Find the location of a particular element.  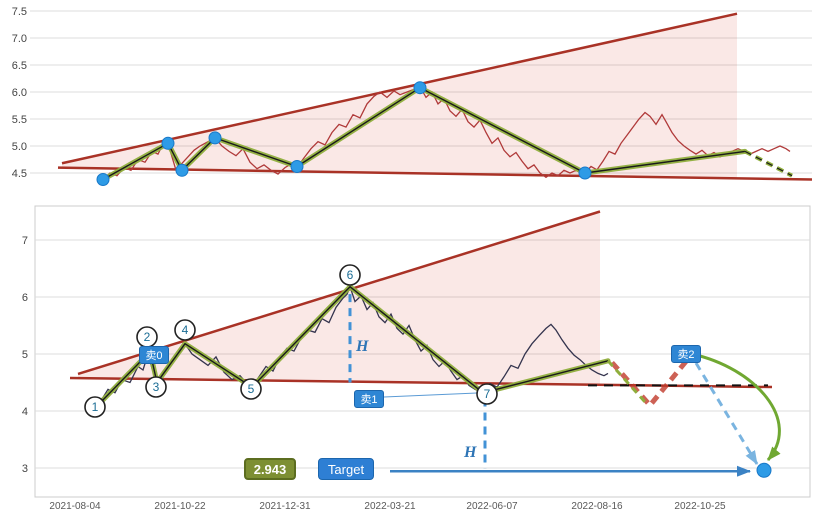

bottom-ytick-label: 5 is located at coordinates (25, 355).